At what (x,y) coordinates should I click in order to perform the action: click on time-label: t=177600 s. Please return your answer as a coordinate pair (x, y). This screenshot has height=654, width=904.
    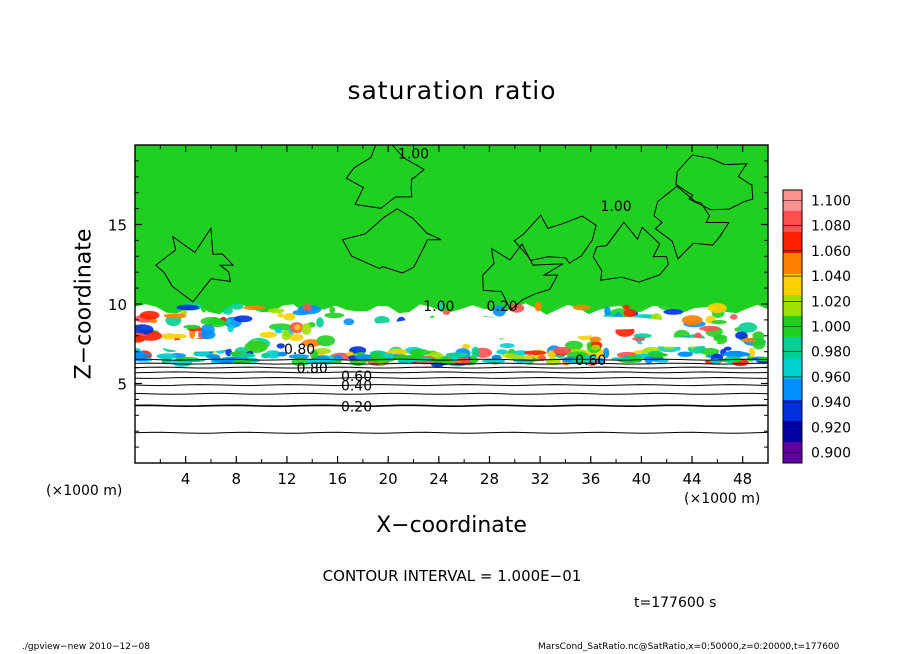
    Looking at the image, I should click on (675, 603).